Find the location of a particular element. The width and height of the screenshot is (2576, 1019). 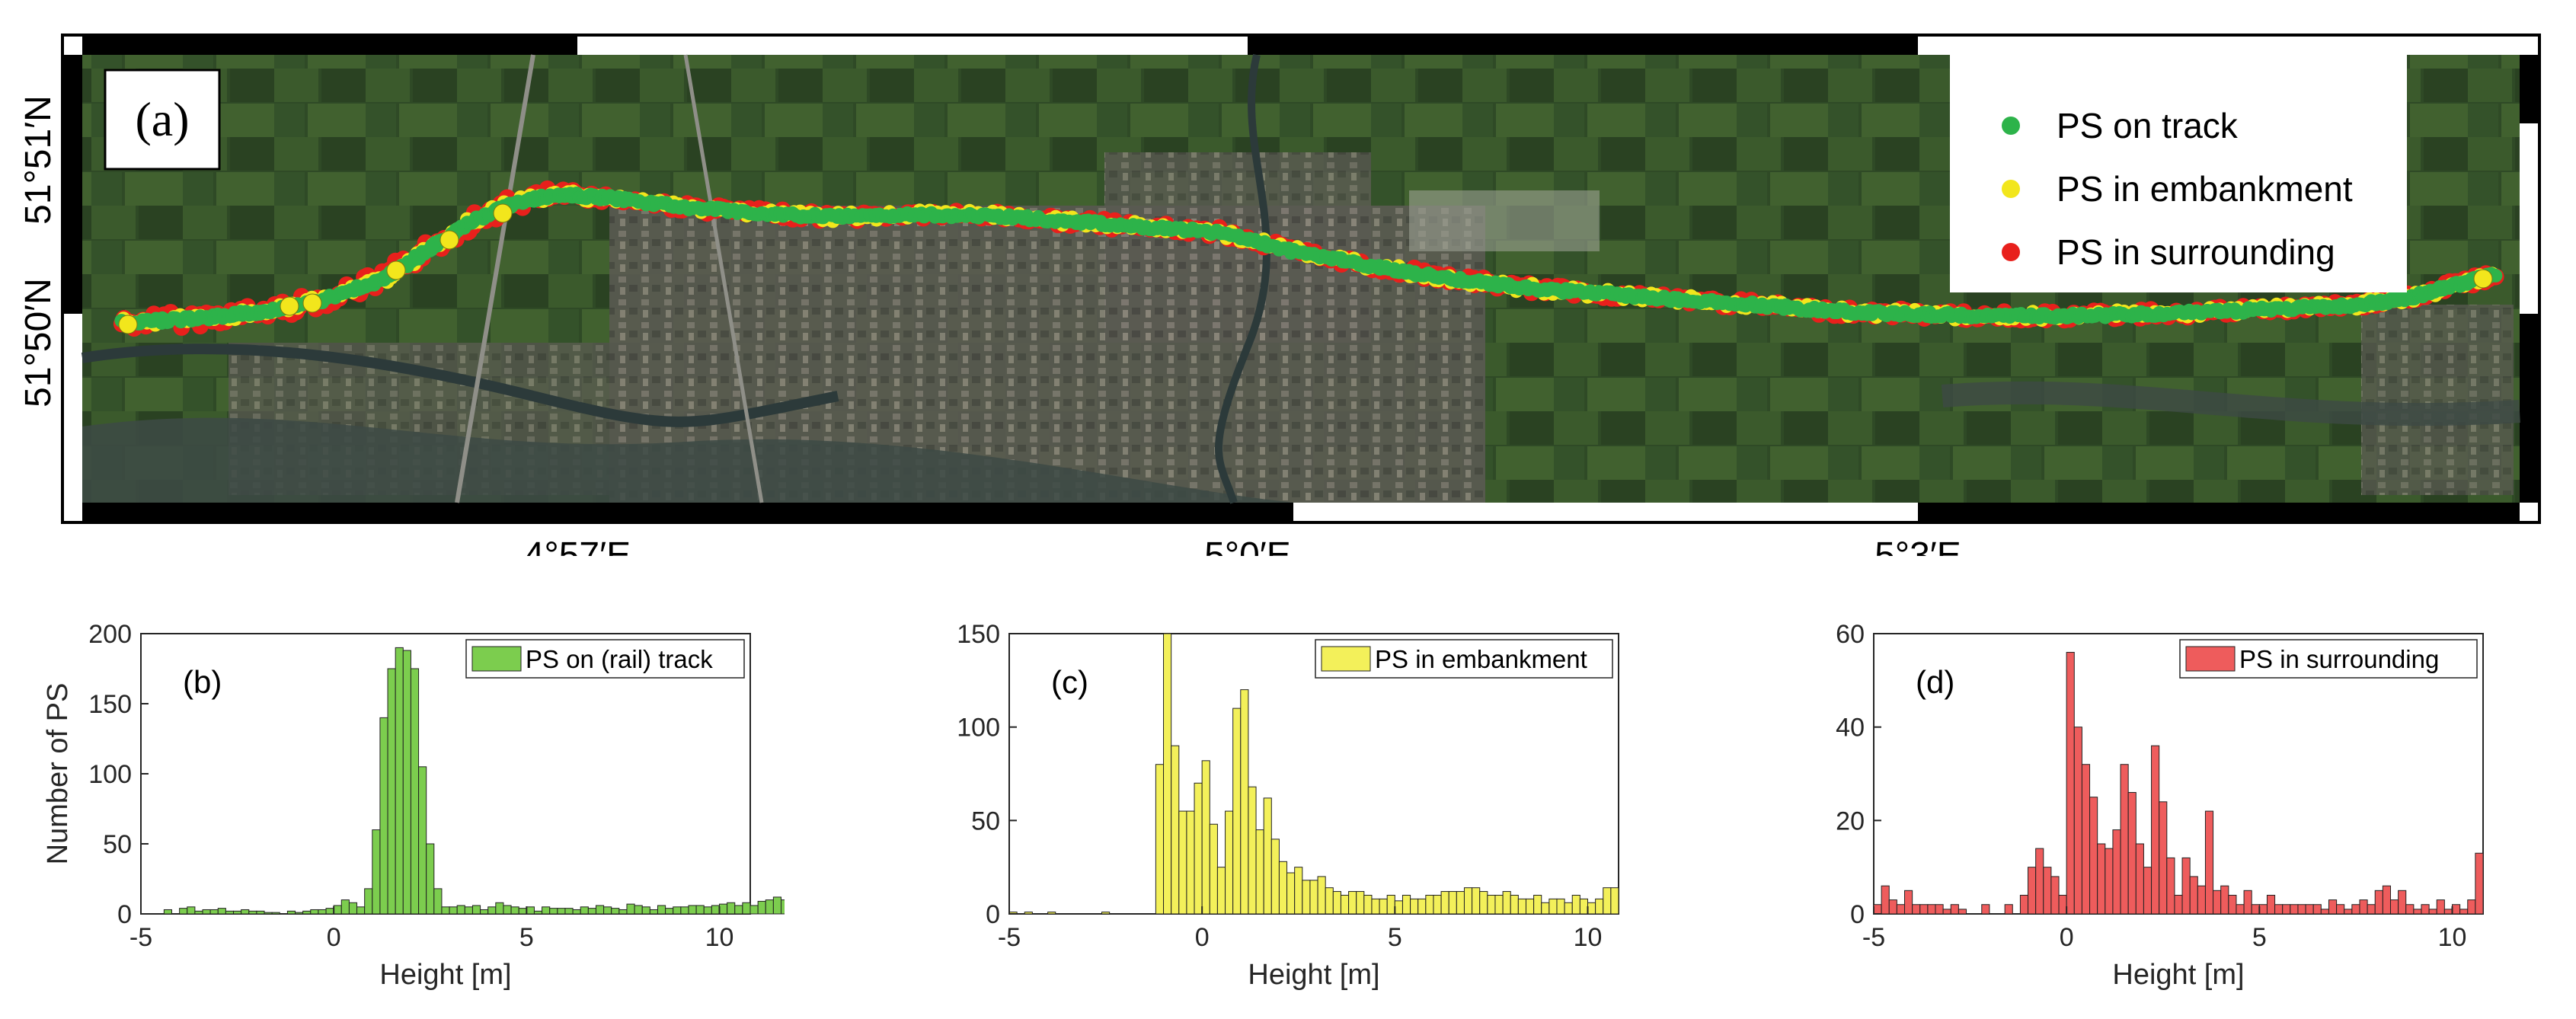

lon-label-3: 5°3′E is located at coordinates (1918, 545).